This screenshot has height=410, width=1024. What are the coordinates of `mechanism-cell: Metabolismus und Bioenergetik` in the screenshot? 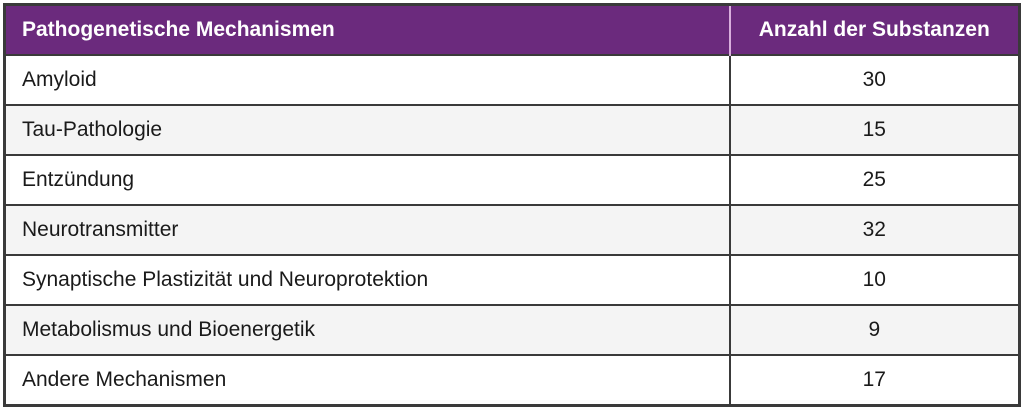 It's located at (368, 329).